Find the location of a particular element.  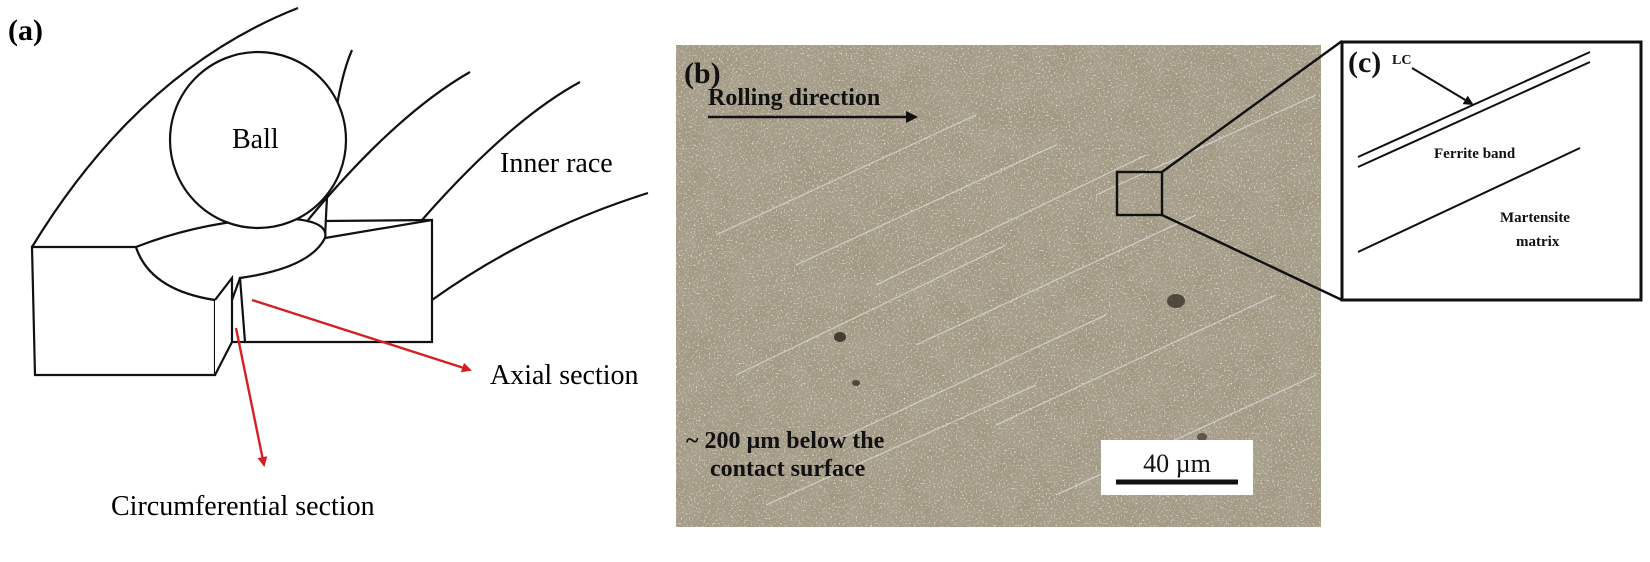

scale-bar-label: 40 µm is located at coordinates (1177, 463).